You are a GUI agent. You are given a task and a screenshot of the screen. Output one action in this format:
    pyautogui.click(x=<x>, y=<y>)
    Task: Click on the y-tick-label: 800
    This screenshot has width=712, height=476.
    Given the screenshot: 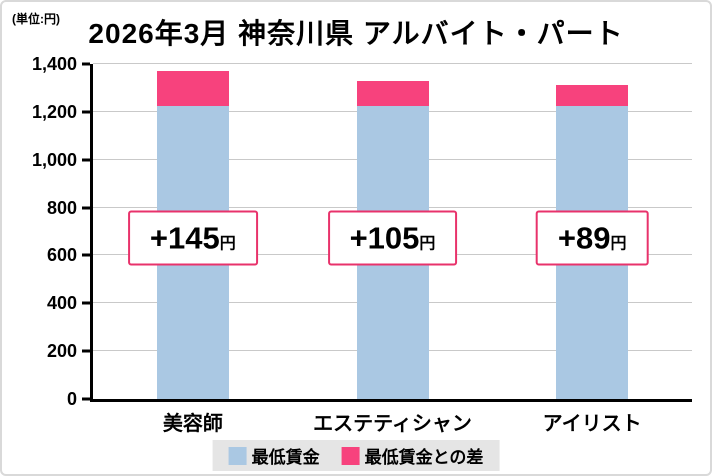 What is the action you would take?
    pyautogui.click(x=61, y=207)
    